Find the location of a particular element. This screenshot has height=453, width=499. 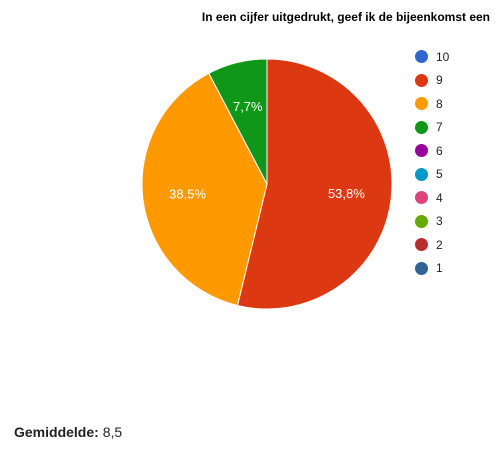

legend-item-10: 10 is located at coordinates (432, 57).